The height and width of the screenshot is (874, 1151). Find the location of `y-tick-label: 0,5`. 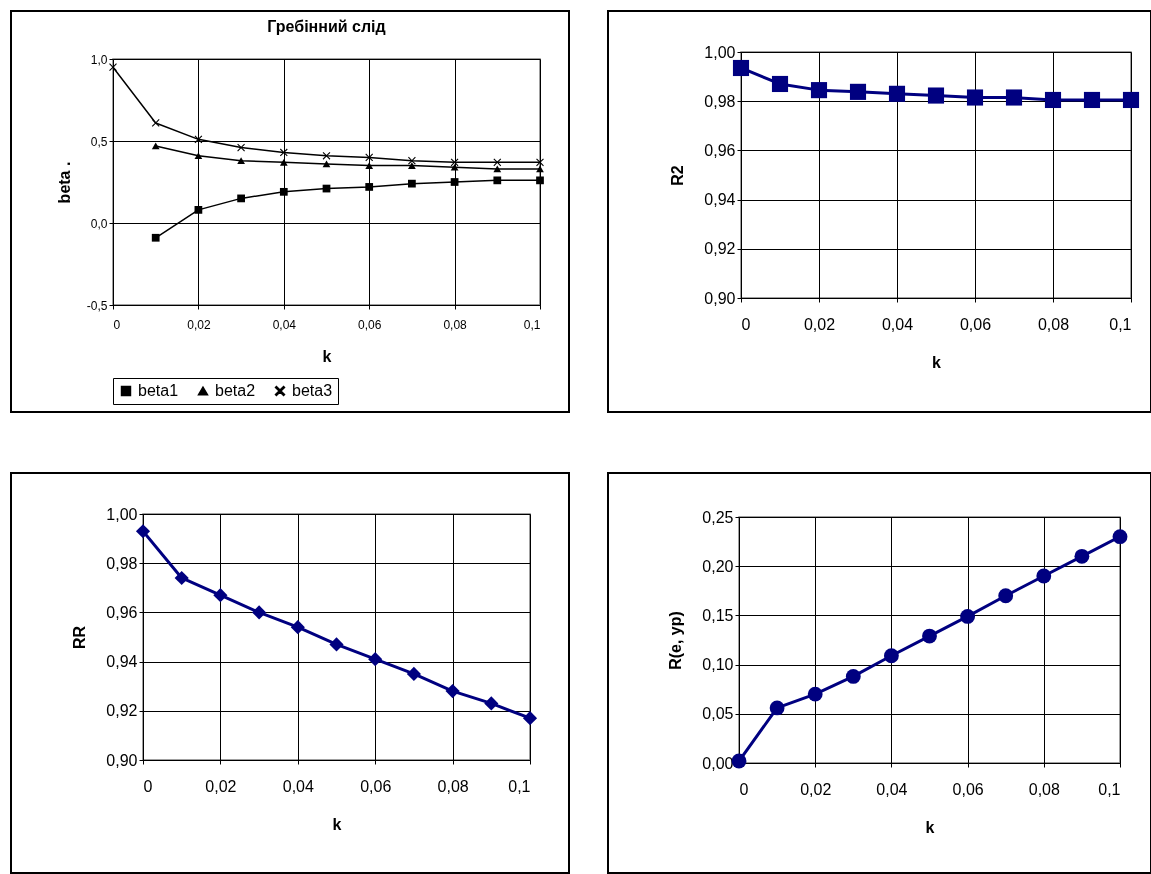

y-tick-label: 0,5 is located at coordinates (99, 141).